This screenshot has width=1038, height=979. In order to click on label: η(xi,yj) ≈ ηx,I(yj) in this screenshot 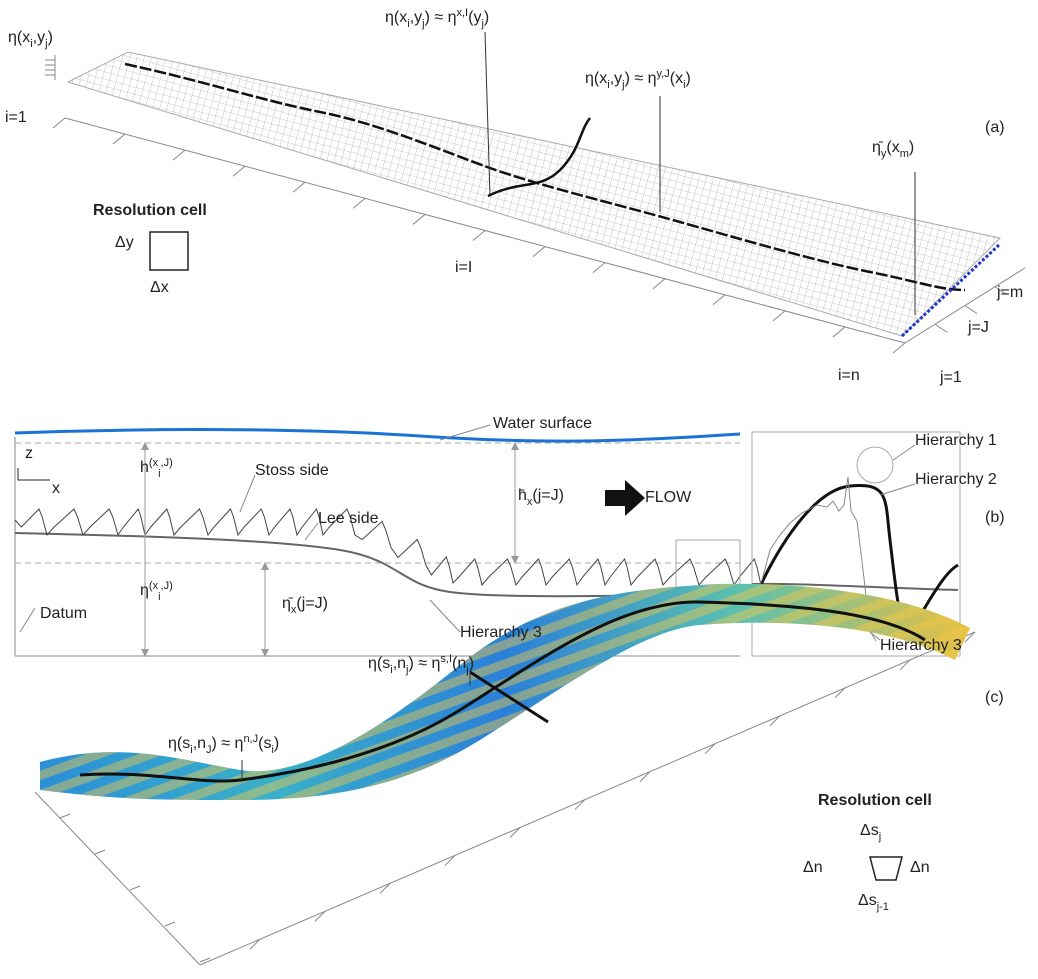, I will do `click(437, 18)`.